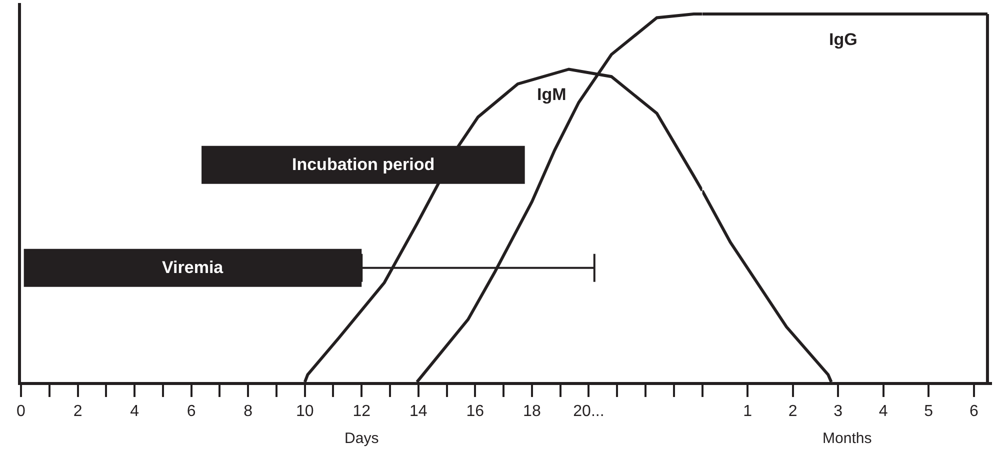 The height and width of the screenshot is (461, 1000). Describe the element at coordinates (838, 411) in the screenshot. I see `x-tick-label: 3` at that location.